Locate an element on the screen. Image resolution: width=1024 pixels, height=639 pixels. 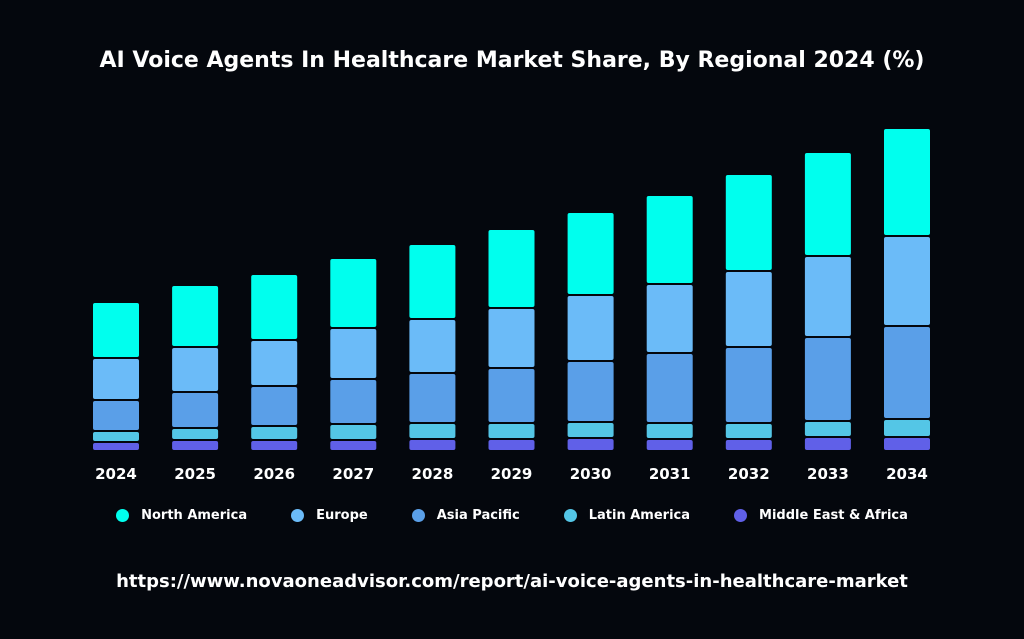
x-tick-label: 2034 is located at coordinates (907, 474).